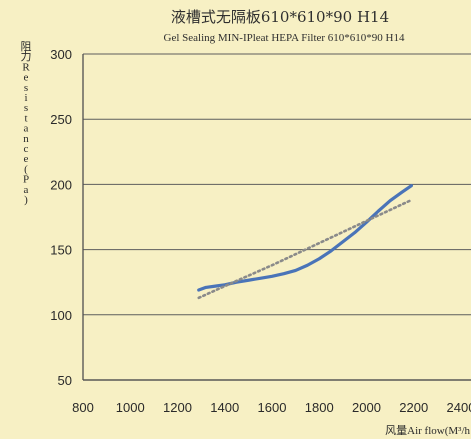  What do you see at coordinates (26, 169) in the screenshot?
I see `y-axis-label-char-12: (` at bounding box center [26, 169].